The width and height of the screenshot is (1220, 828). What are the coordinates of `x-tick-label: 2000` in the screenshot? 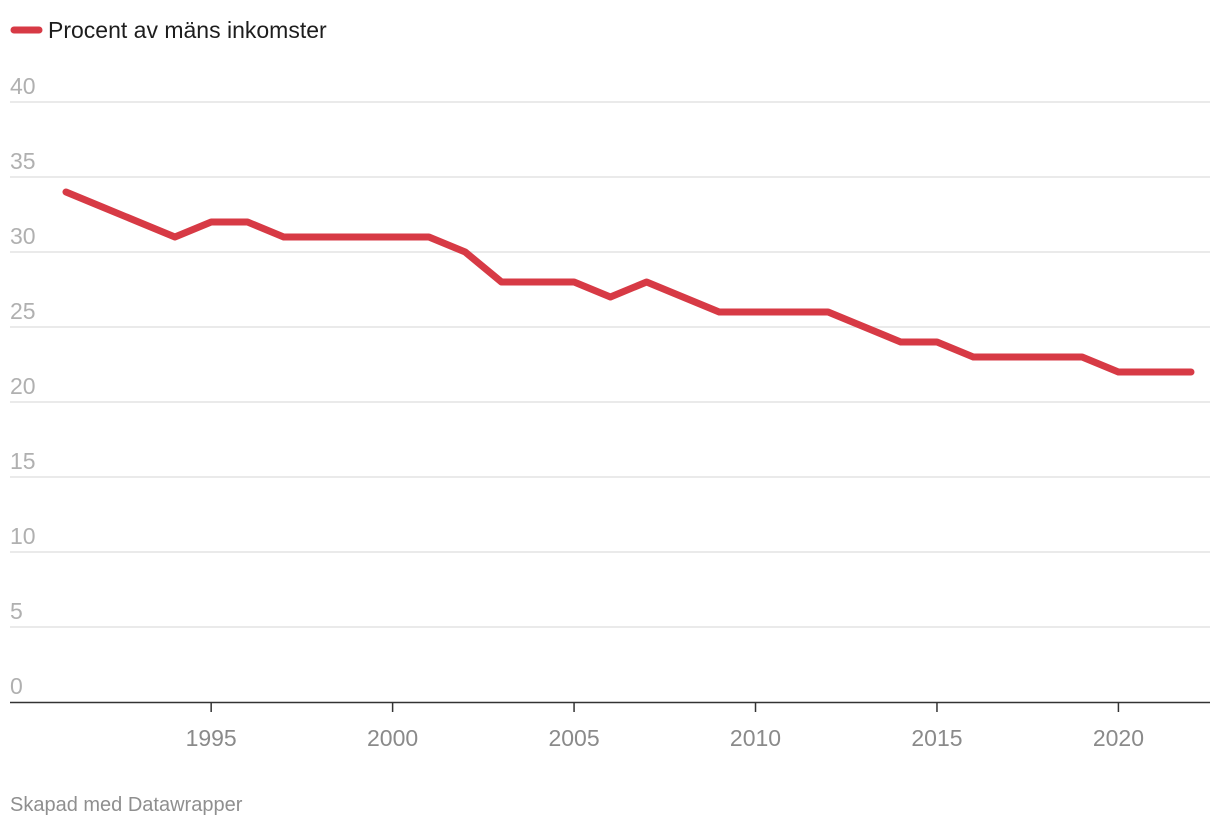 It's located at (392, 738).